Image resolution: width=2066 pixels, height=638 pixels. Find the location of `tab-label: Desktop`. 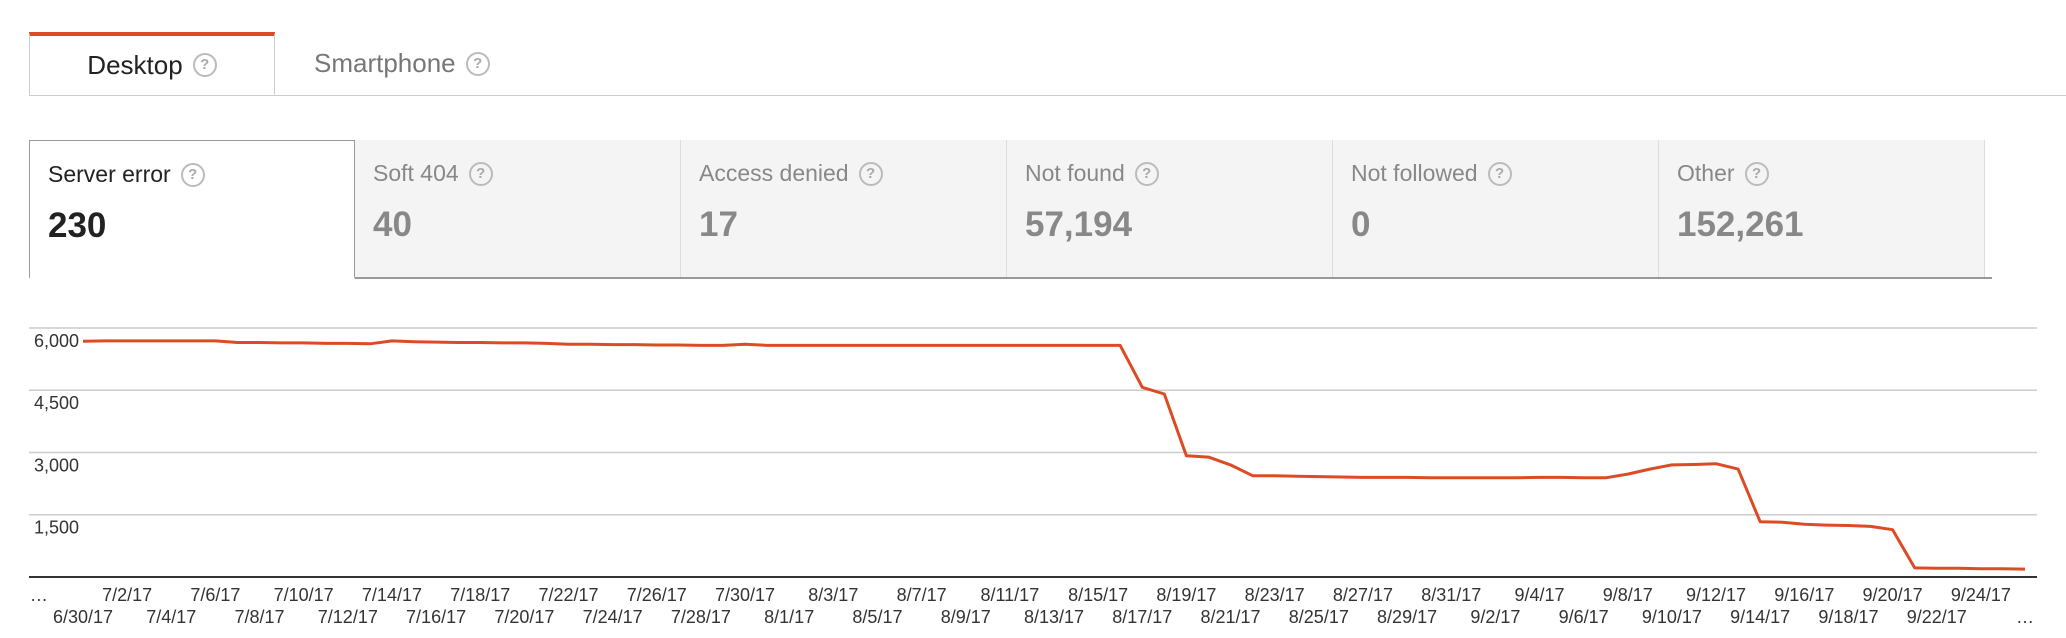

tab-label: Desktop is located at coordinates (135, 64).